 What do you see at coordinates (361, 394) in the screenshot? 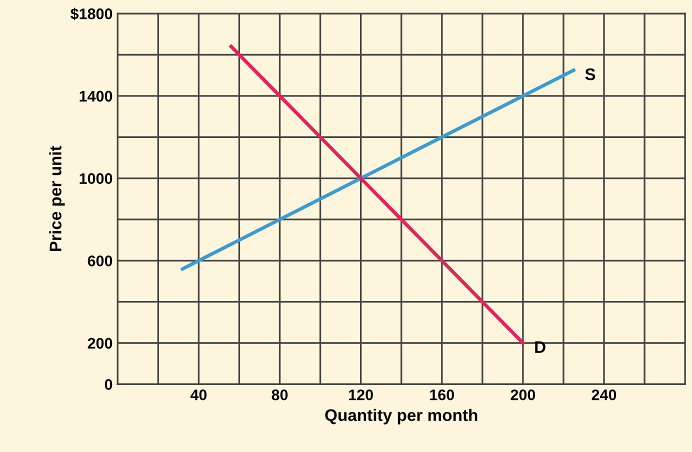
I see `x-tick-label: 120` at bounding box center [361, 394].